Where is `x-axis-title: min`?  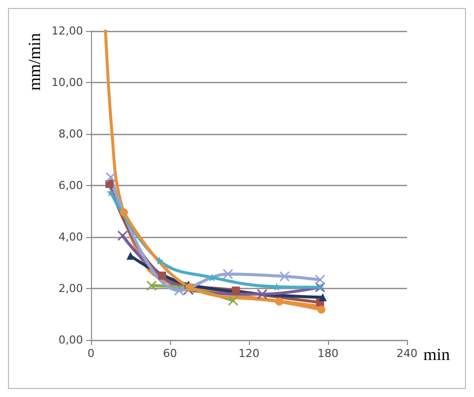 x-axis-title: min is located at coordinates (436, 354).